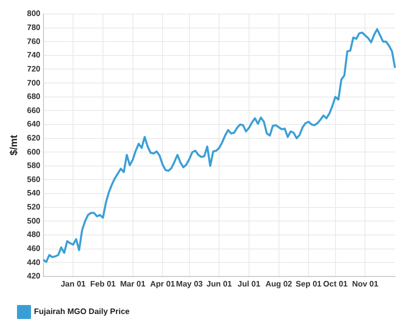  Describe the element at coordinates (33, 138) in the screenshot. I see `y-tick-label: 620` at that location.